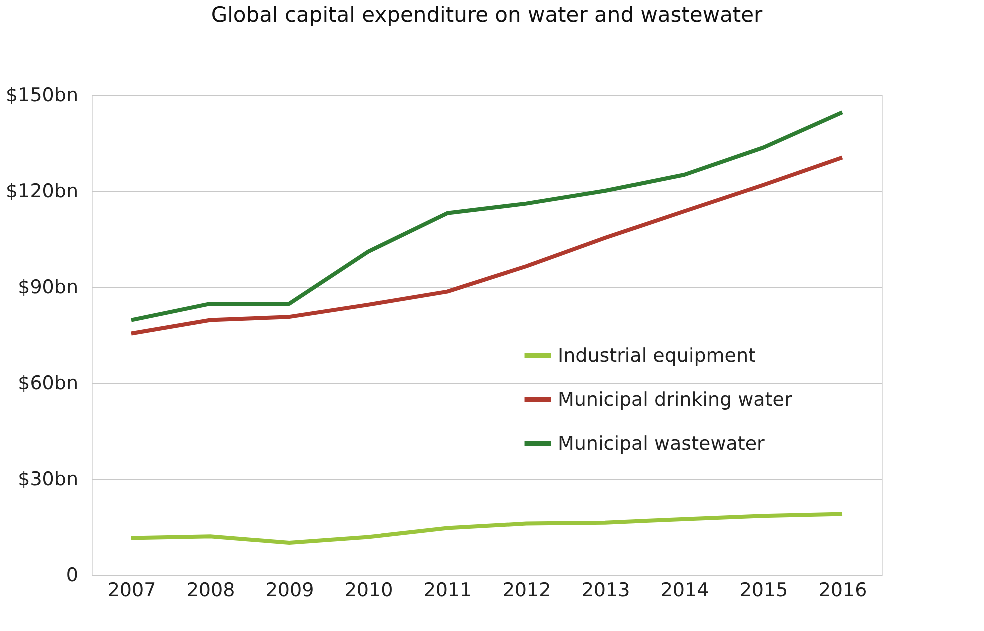  Describe the element at coordinates (685, 591) in the screenshot. I see `x-tick-label: 2014` at that location.